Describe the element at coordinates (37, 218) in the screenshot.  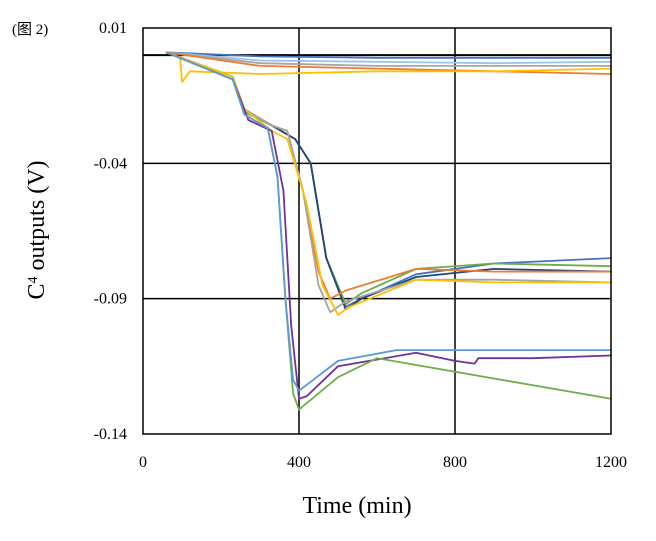
I see `y-axis-title-rest: outputs (V)` at that location.